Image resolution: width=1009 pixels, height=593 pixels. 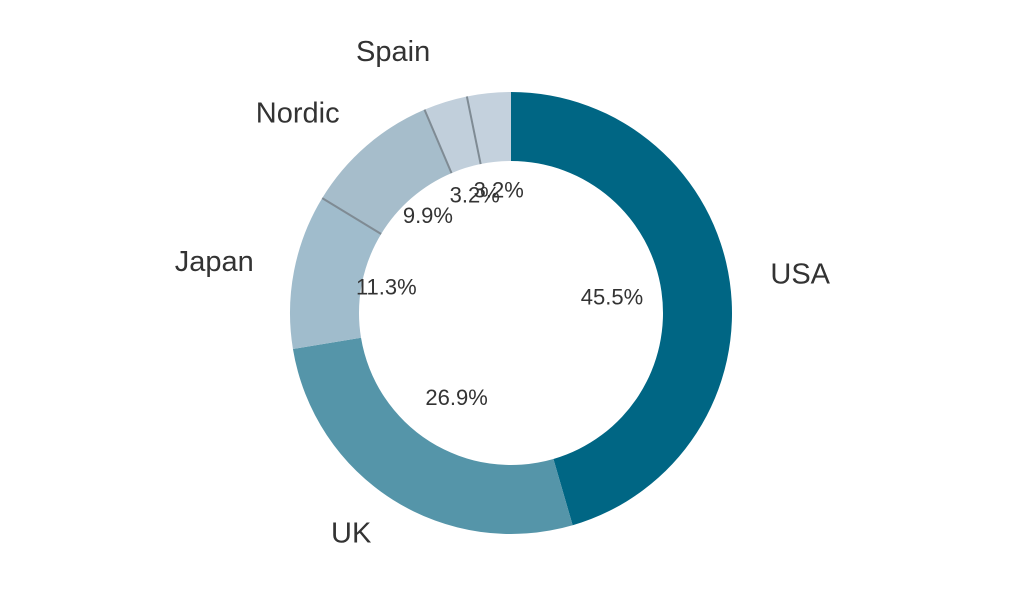 What do you see at coordinates (351, 533) in the screenshot?
I see `category-label-uk: UK` at bounding box center [351, 533].